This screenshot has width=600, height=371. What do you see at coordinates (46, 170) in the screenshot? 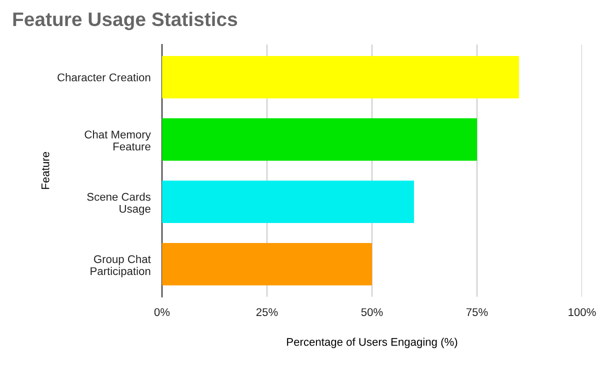
I see `y-axis-title: Feature` at bounding box center [46, 170].